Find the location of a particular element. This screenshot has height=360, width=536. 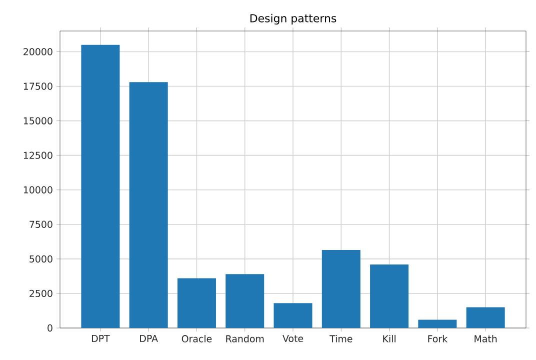

y-tick-label: 17500 is located at coordinates (38, 86).